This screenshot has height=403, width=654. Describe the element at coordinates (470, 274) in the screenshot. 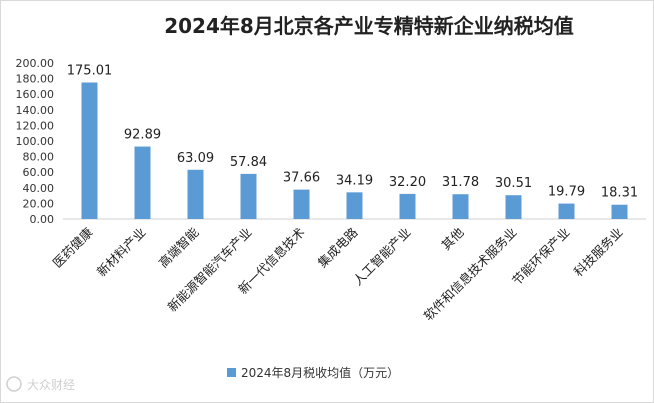

I see `x-tick-label: 软件和信息技术服务业` at that location.